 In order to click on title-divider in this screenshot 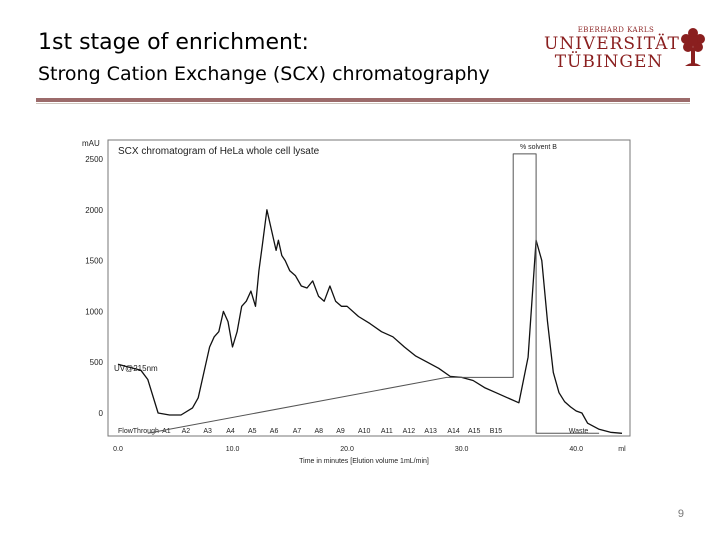, I will do `click(363, 100)`.